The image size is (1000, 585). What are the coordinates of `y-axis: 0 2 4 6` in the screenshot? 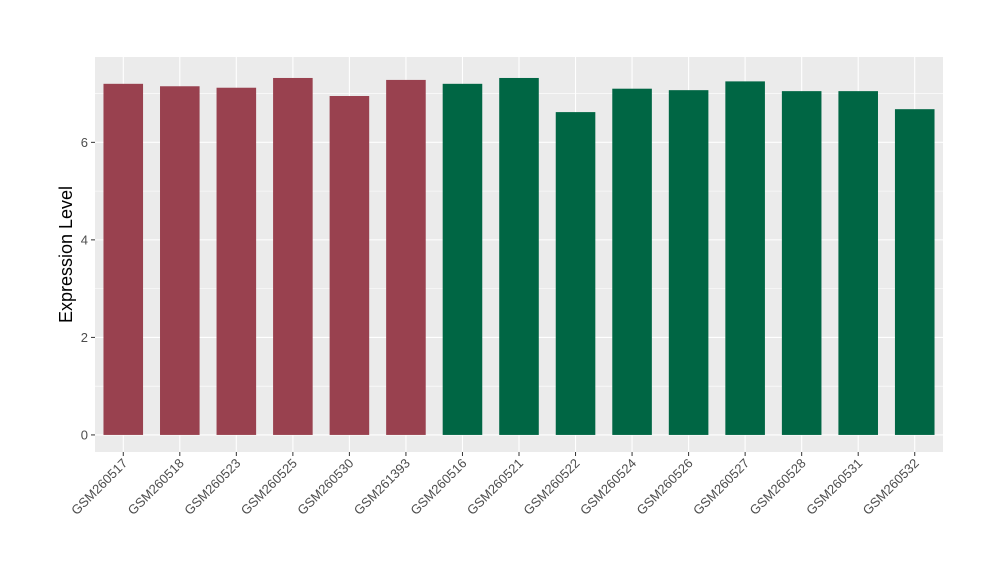 It's located at (88, 288).